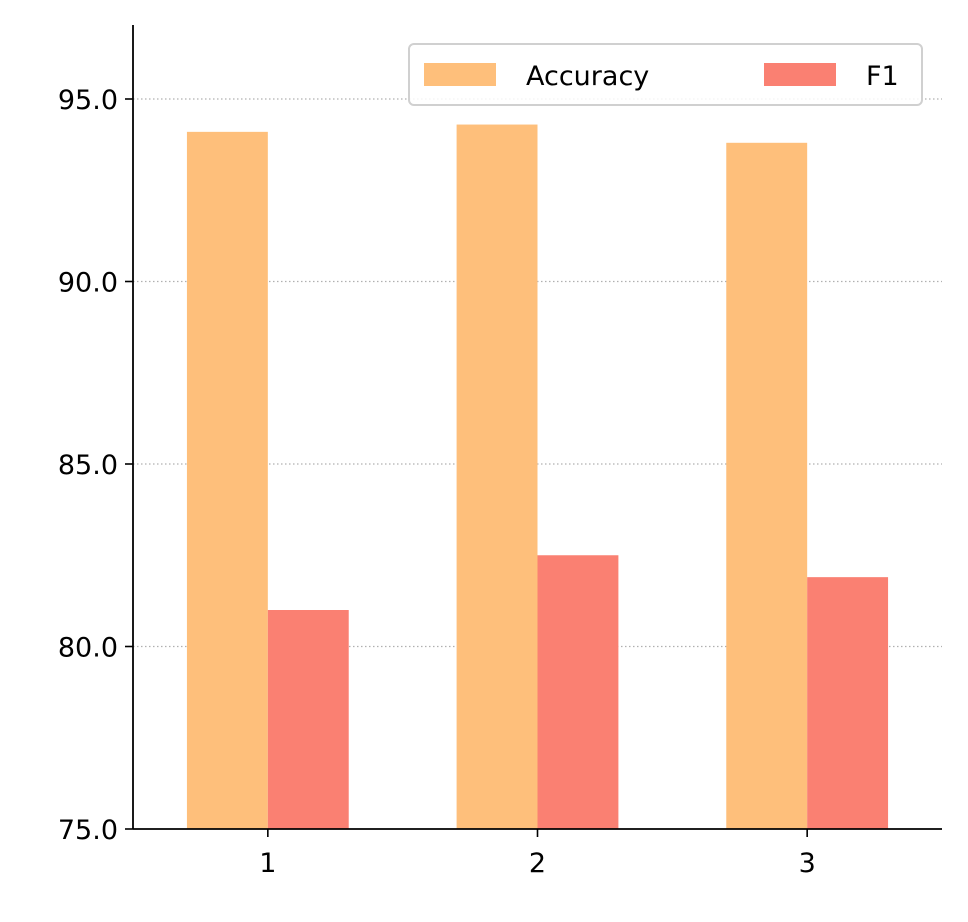 The width and height of the screenshot is (968, 922). Describe the element at coordinates (267, 863) in the screenshot. I see `x-tick-label: 1` at that location.